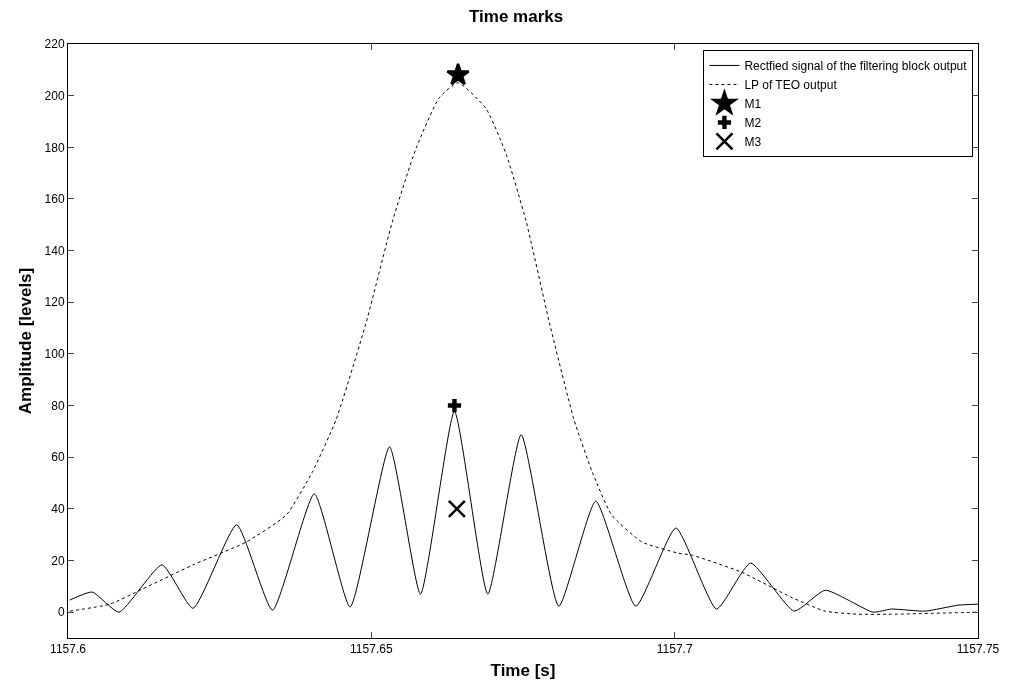 Image resolution: width=1012 pixels, height=688 pixels. I want to click on y-tick-label: 60, so click(58, 457).